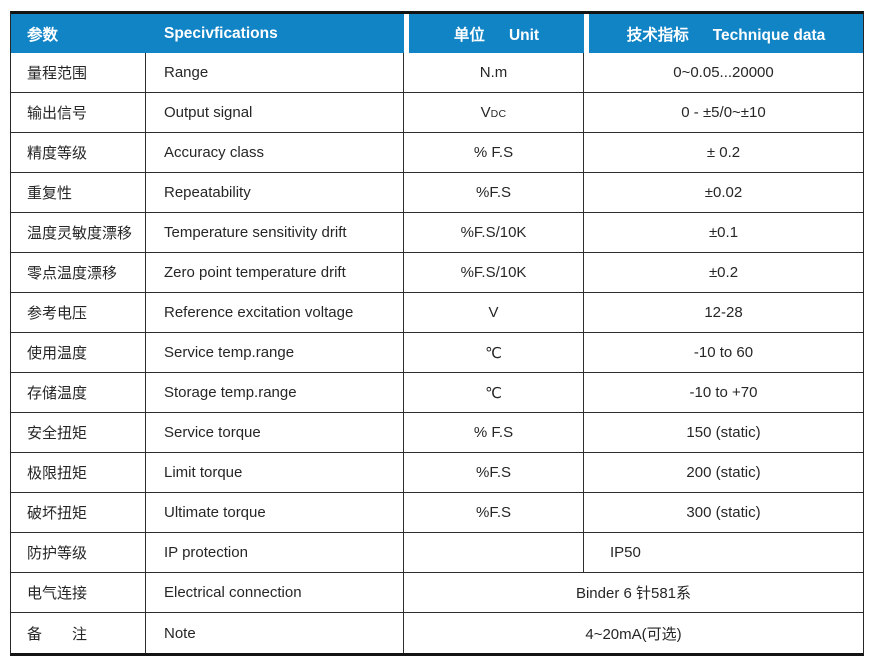  Describe the element at coordinates (78, 73) in the screenshot. I see `param-cell: 量程范围` at that location.